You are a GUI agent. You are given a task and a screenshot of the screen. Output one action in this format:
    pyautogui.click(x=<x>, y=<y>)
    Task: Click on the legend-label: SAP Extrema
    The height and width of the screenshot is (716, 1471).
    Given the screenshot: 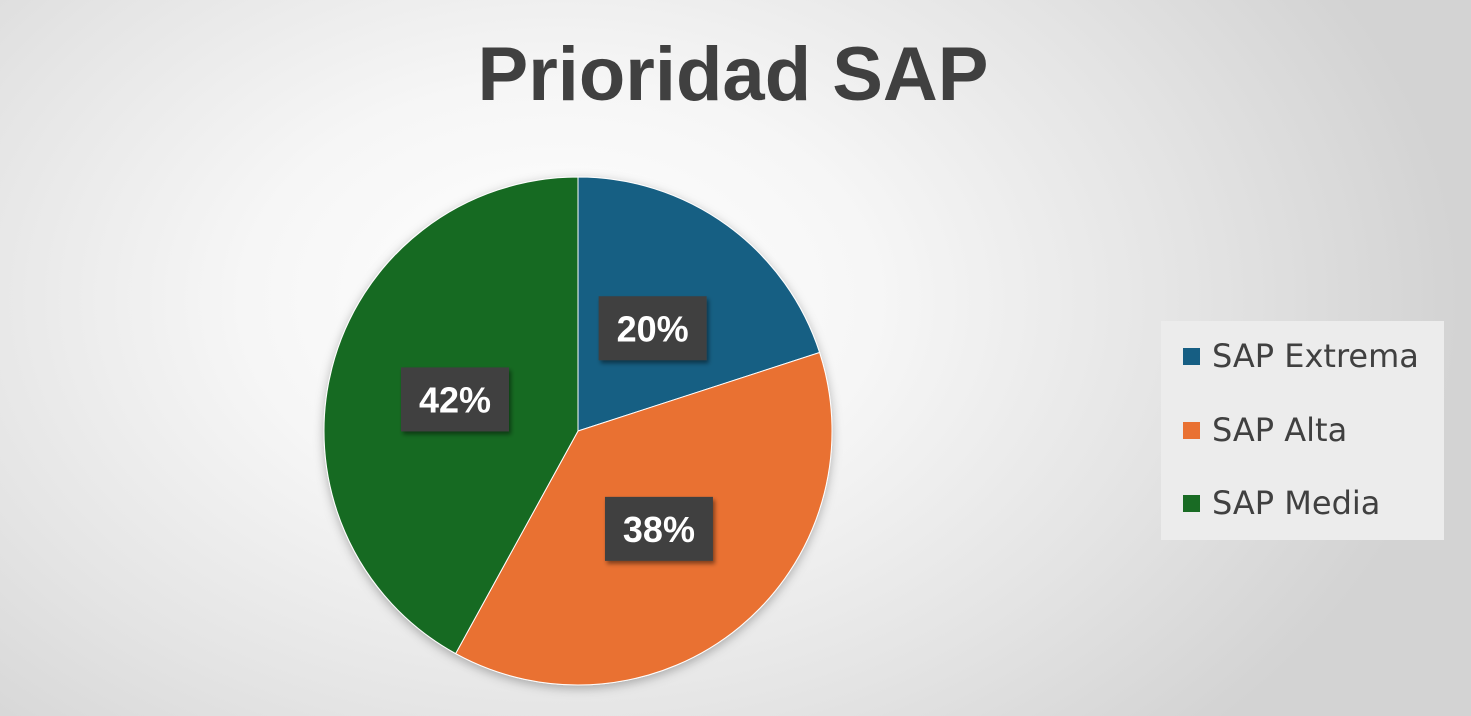 What is the action you would take?
    pyautogui.click(x=1315, y=356)
    